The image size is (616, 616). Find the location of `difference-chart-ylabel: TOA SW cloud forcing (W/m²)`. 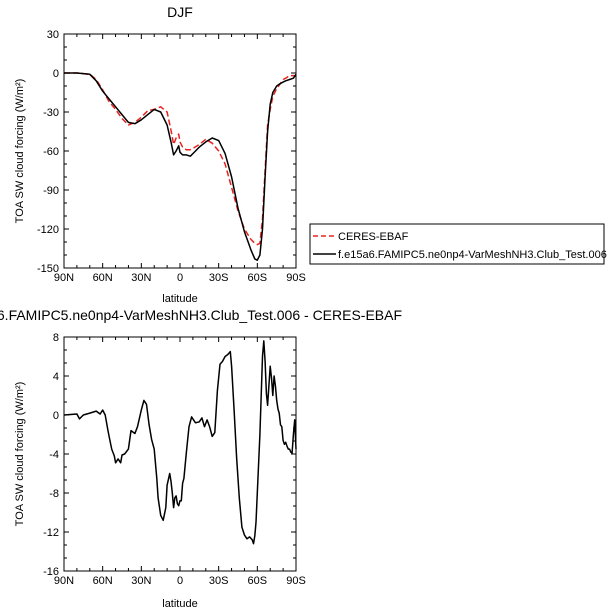

difference-chart-ylabel: TOA SW cloud forcing (W/m²) is located at coordinates (20, 454).